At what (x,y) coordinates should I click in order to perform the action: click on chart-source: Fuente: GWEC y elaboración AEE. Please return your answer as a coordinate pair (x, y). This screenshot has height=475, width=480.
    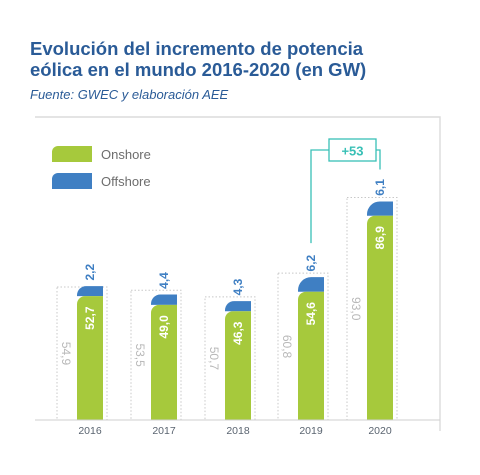
    Looking at the image, I should click on (129, 94).